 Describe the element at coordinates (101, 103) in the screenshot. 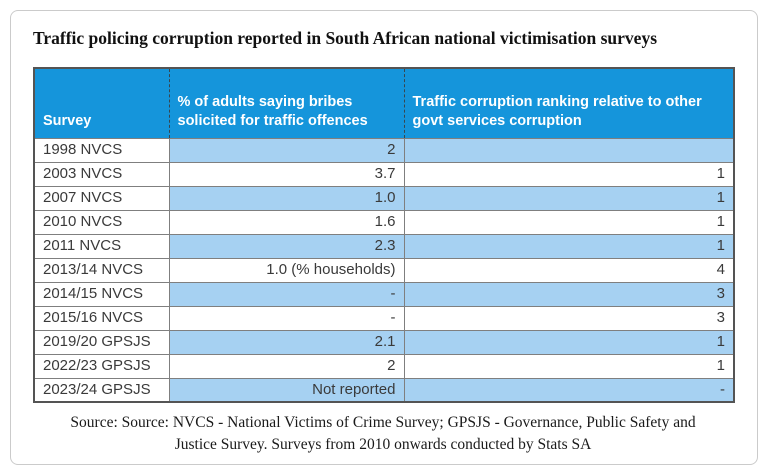

I see `column-header-survey: Survey` at that location.